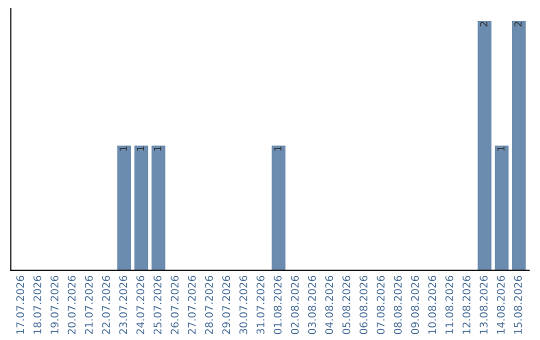  Describe the element at coordinates (243, 305) in the screenshot. I see `x-tick-label: 30.07.2026` at that location.